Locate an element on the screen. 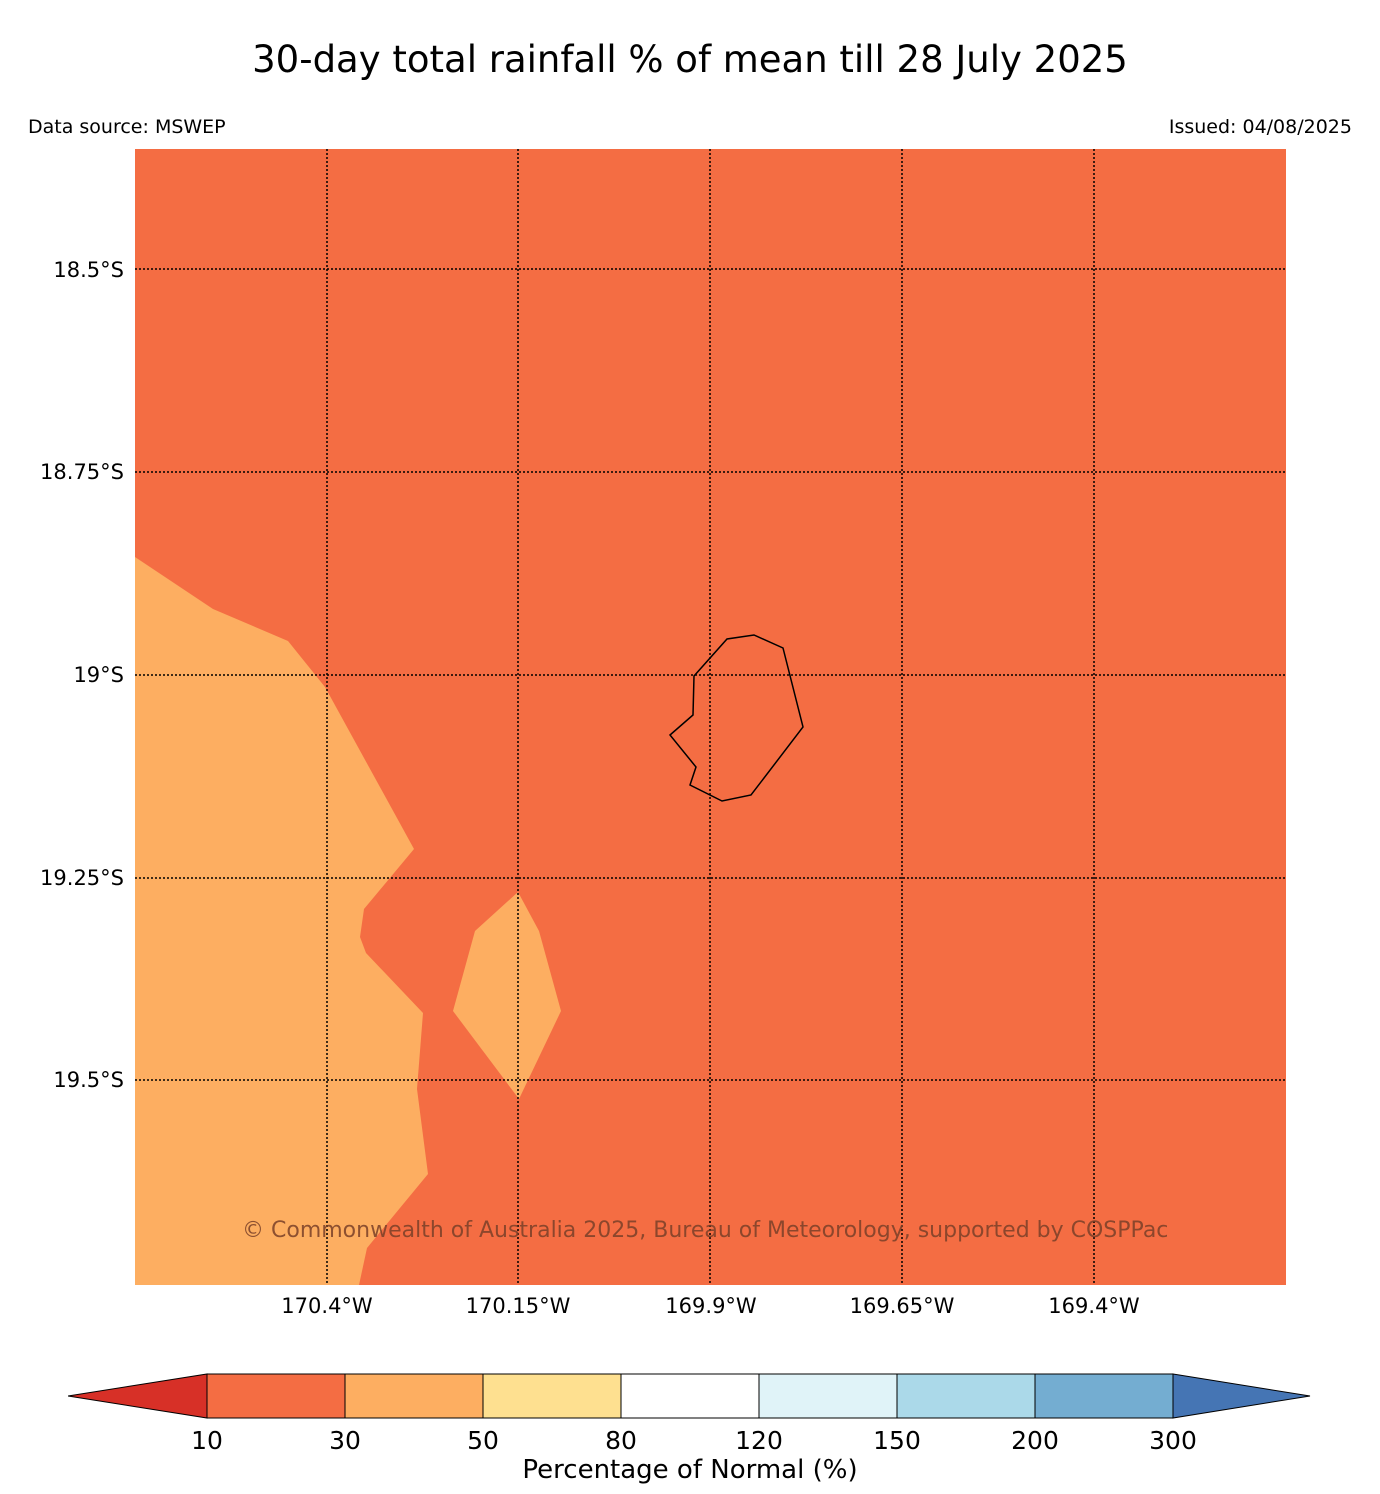 Image resolution: width=1380 pixels, height=1494 pixels. colorbar-title: Percentage of Normal (%) is located at coordinates (690, 1470).